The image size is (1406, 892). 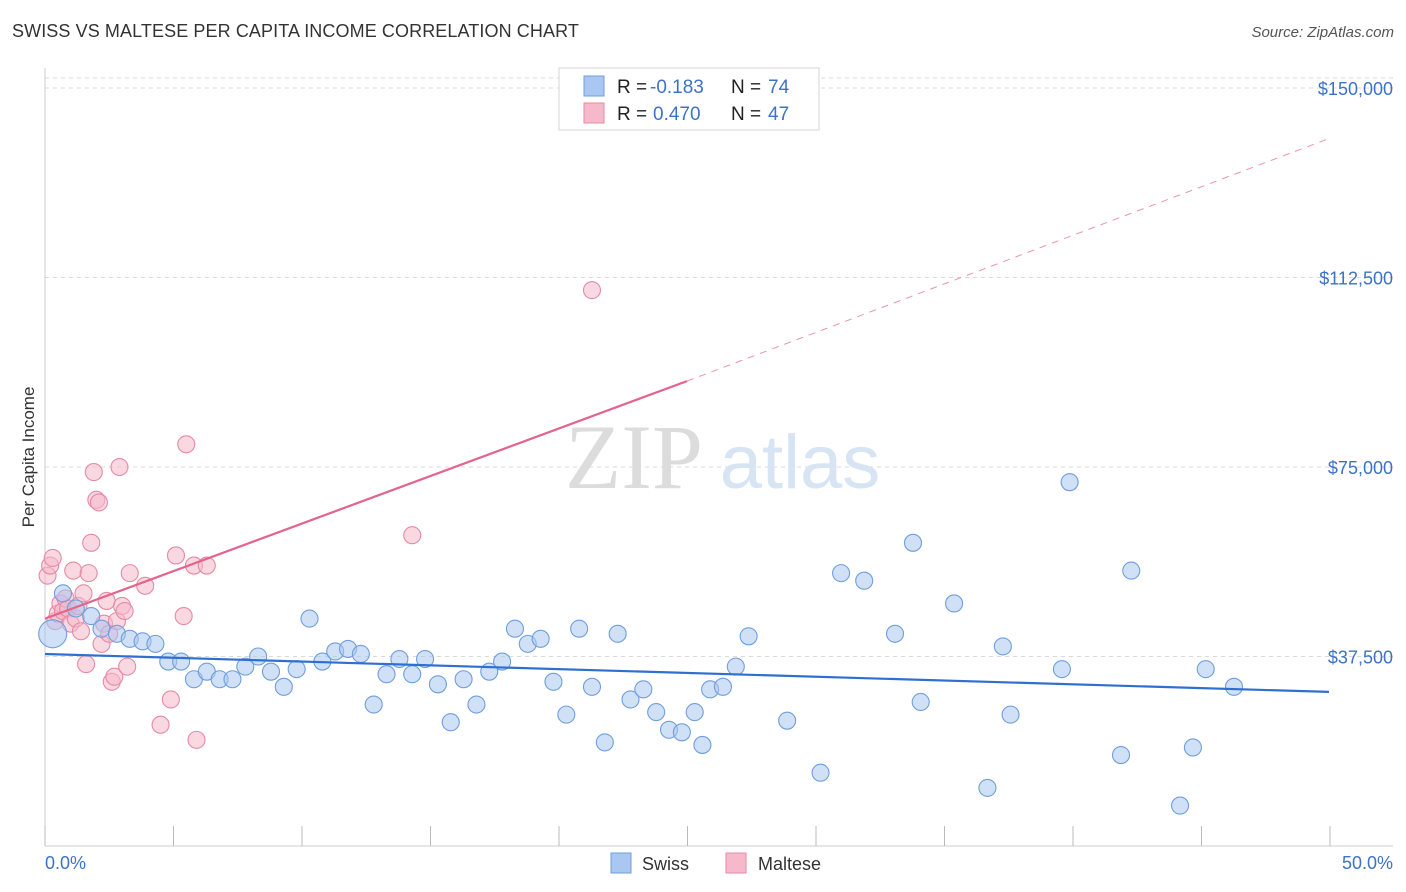 I want to click on maltese-trendline, so click(x=366, y=500).